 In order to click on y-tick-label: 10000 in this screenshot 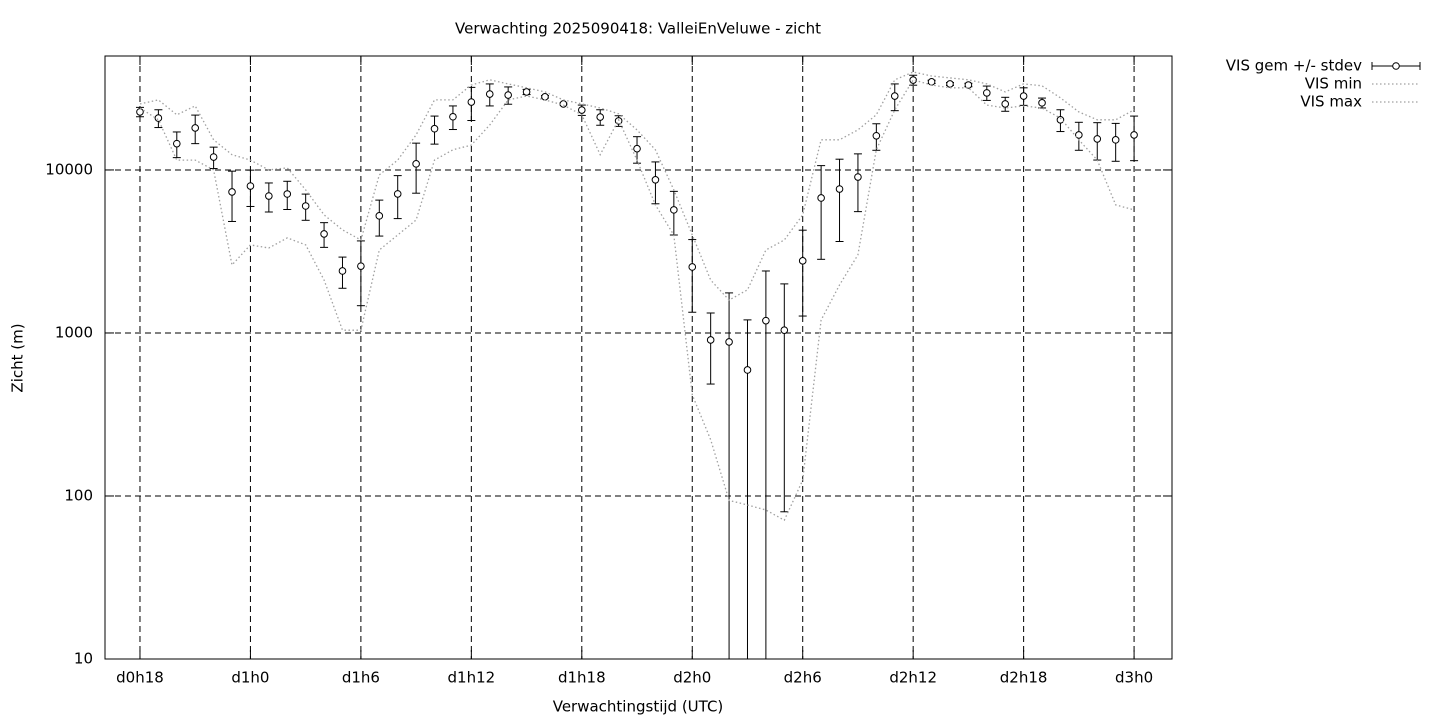, I will do `click(69, 169)`.